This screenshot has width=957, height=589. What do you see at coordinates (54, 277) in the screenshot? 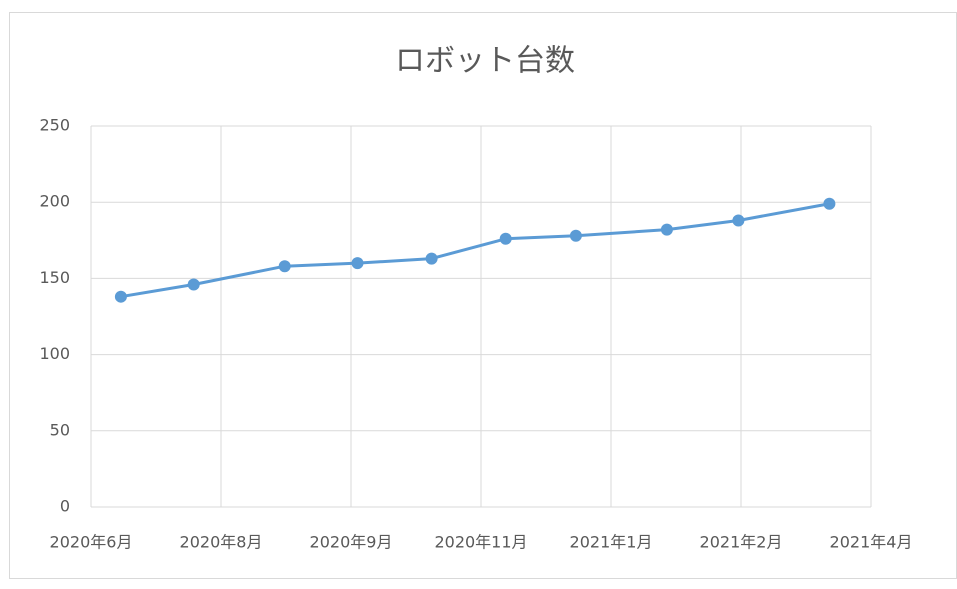
I see `y-tick-label: 150` at bounding box center [54, 277].